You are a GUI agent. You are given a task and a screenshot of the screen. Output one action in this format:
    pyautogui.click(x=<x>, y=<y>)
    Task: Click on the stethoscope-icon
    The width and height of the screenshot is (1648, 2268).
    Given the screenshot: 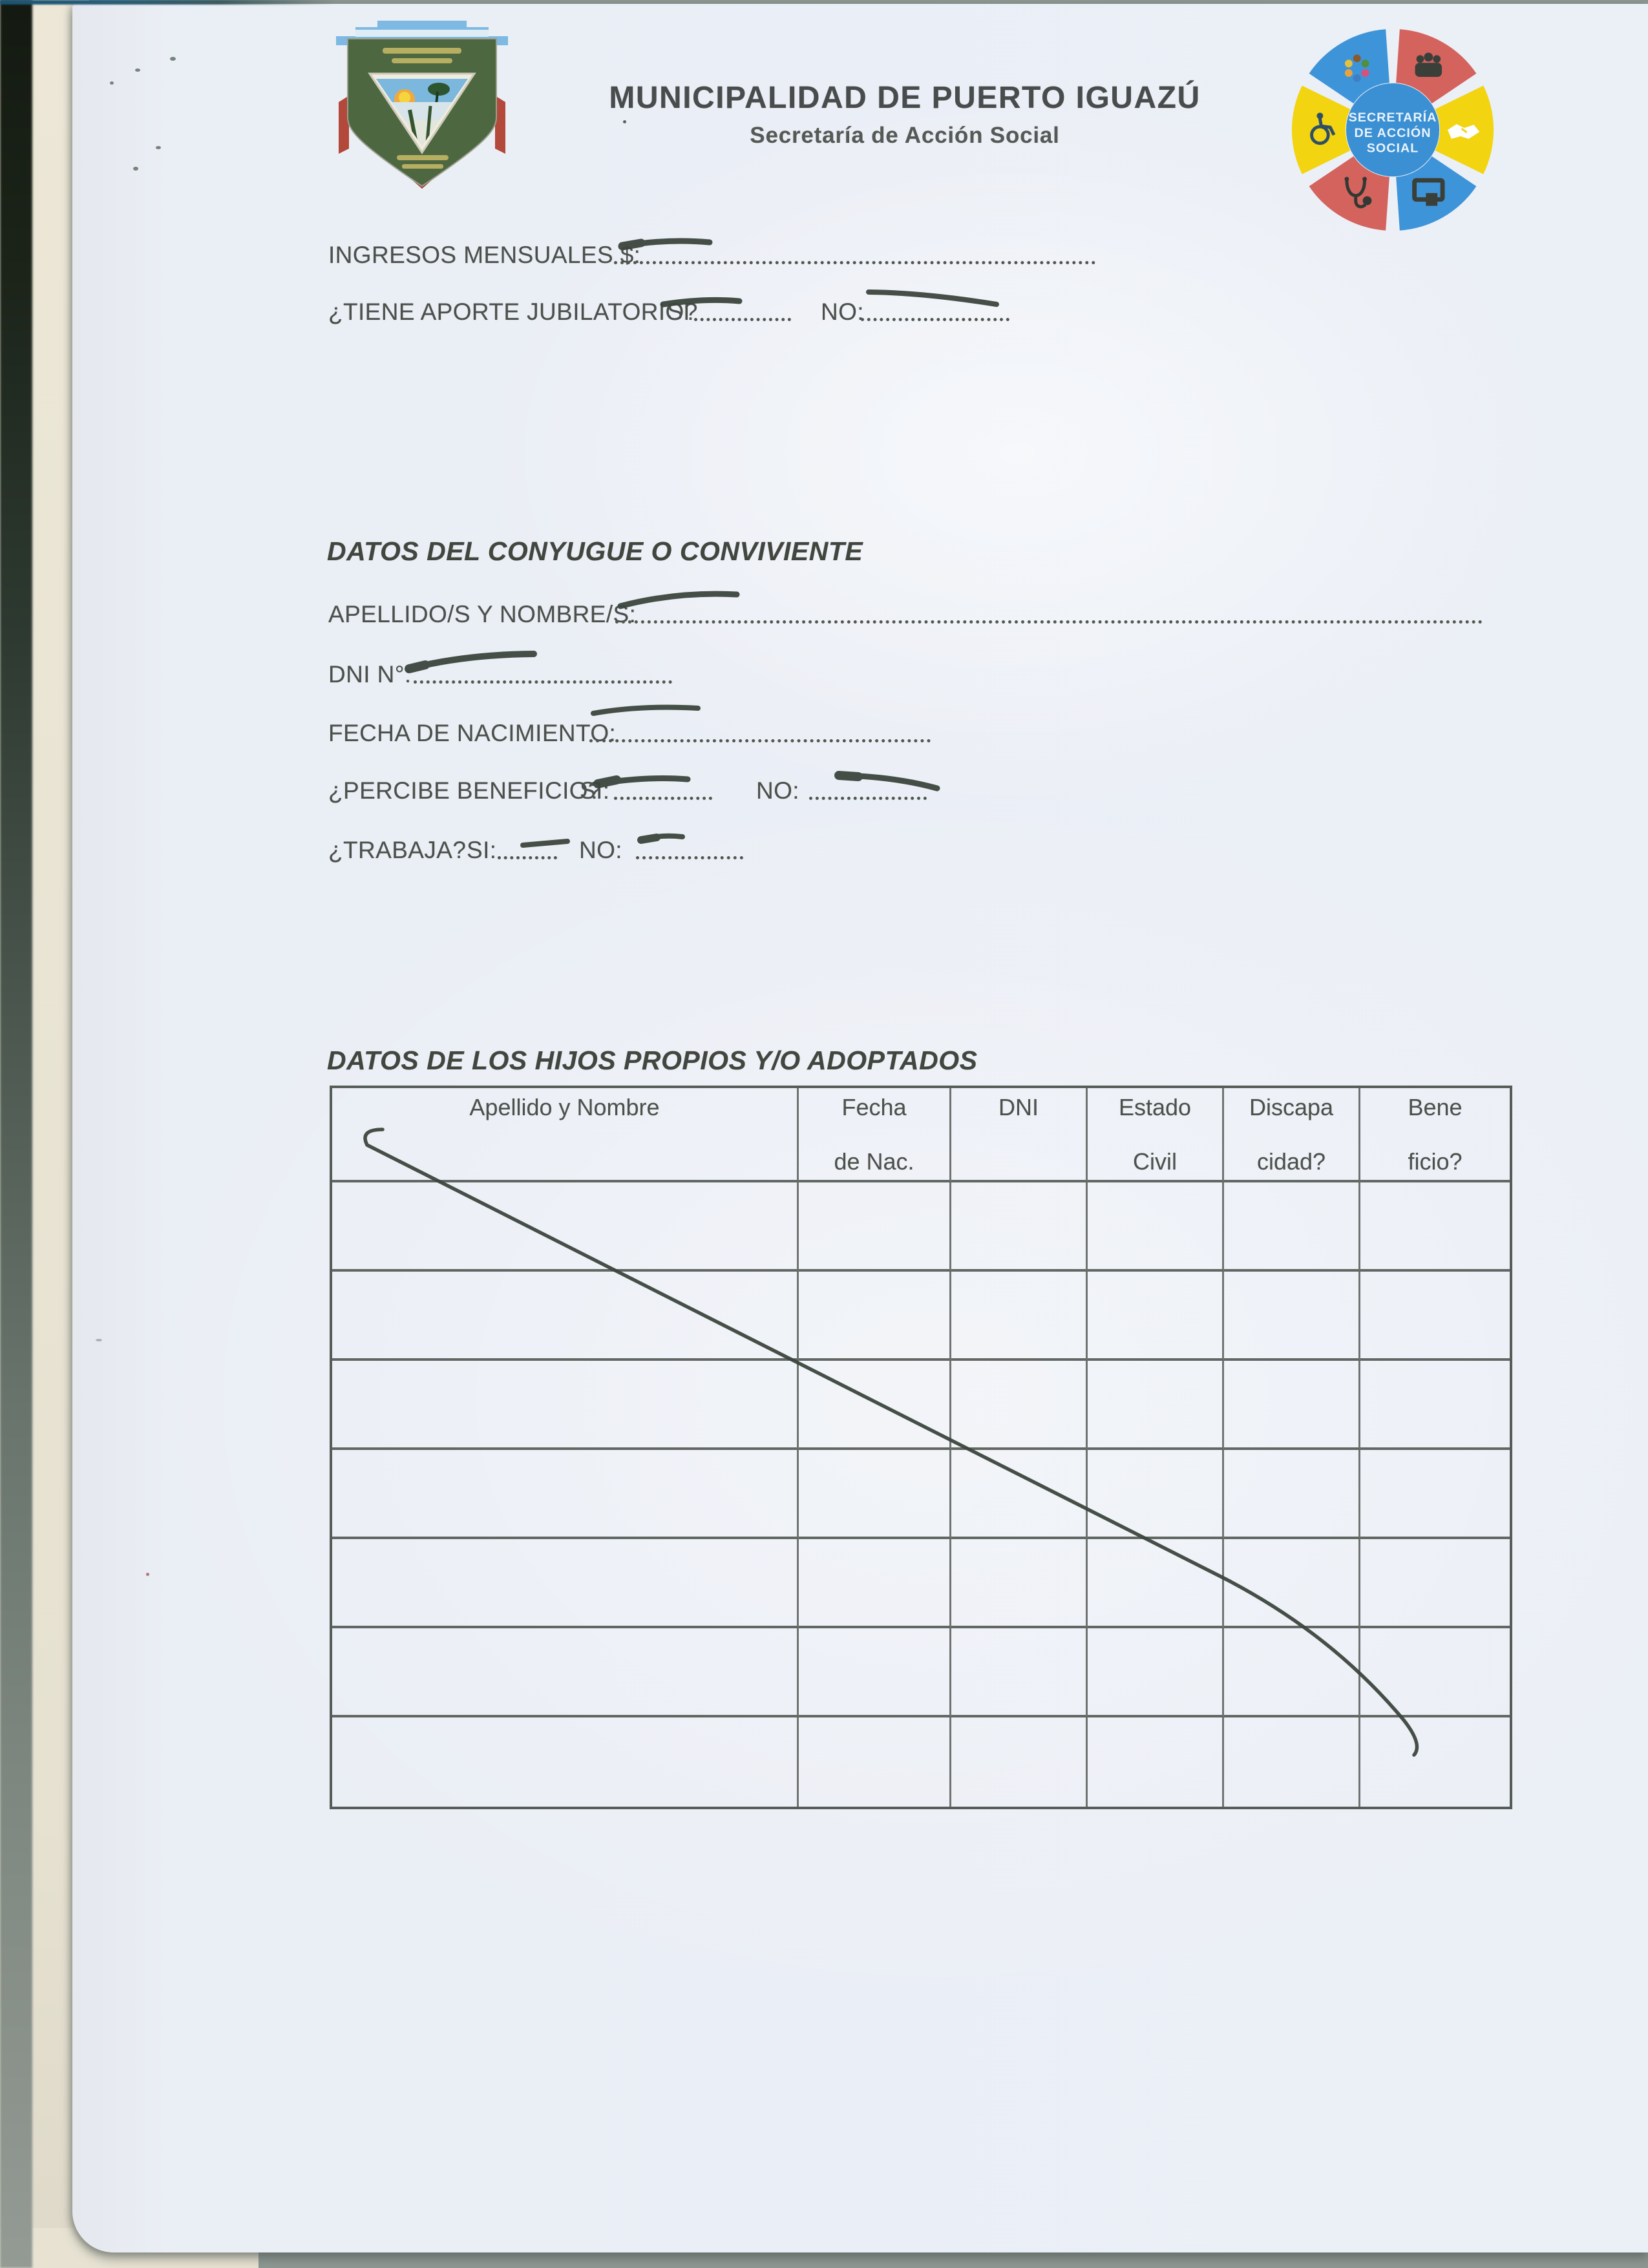 What is the action you would take?
    pyautogui.click(x=1358, y=193)
    